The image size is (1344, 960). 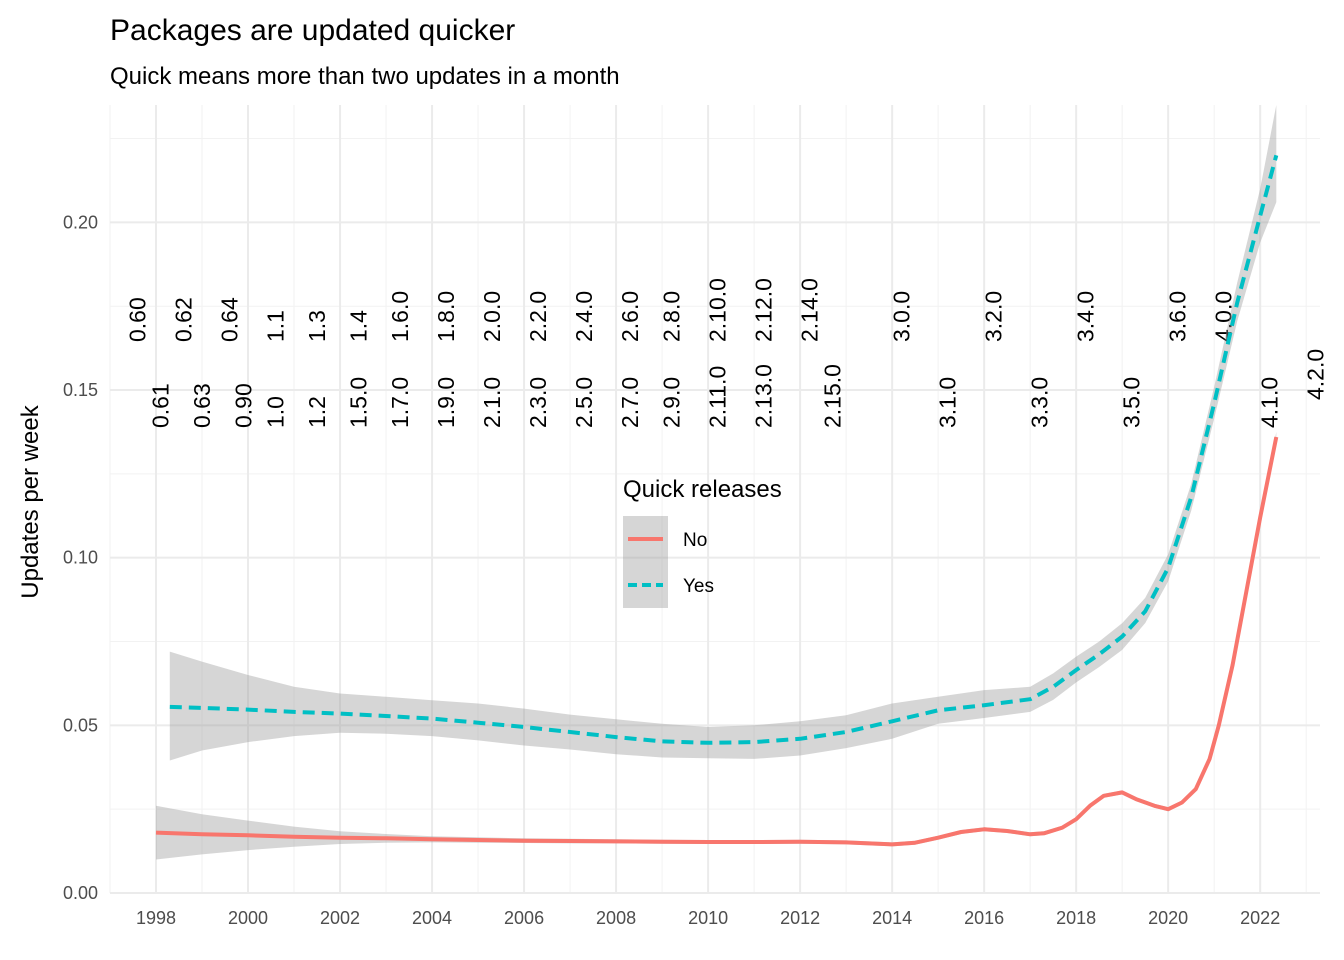 What do you see at coordinates (446, 402) in the screenshot?
I see `version-label: 1.9.0` at bounding box center [446, 402].